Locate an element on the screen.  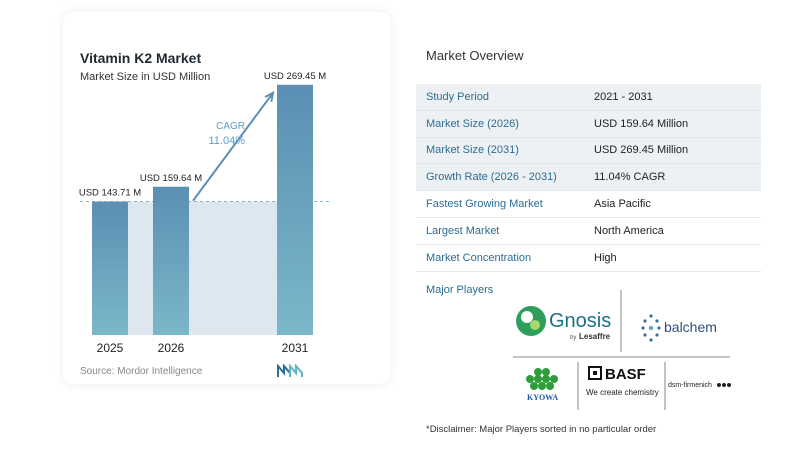
overview-value: Asia Pacific is located at coordinates (622, 204).